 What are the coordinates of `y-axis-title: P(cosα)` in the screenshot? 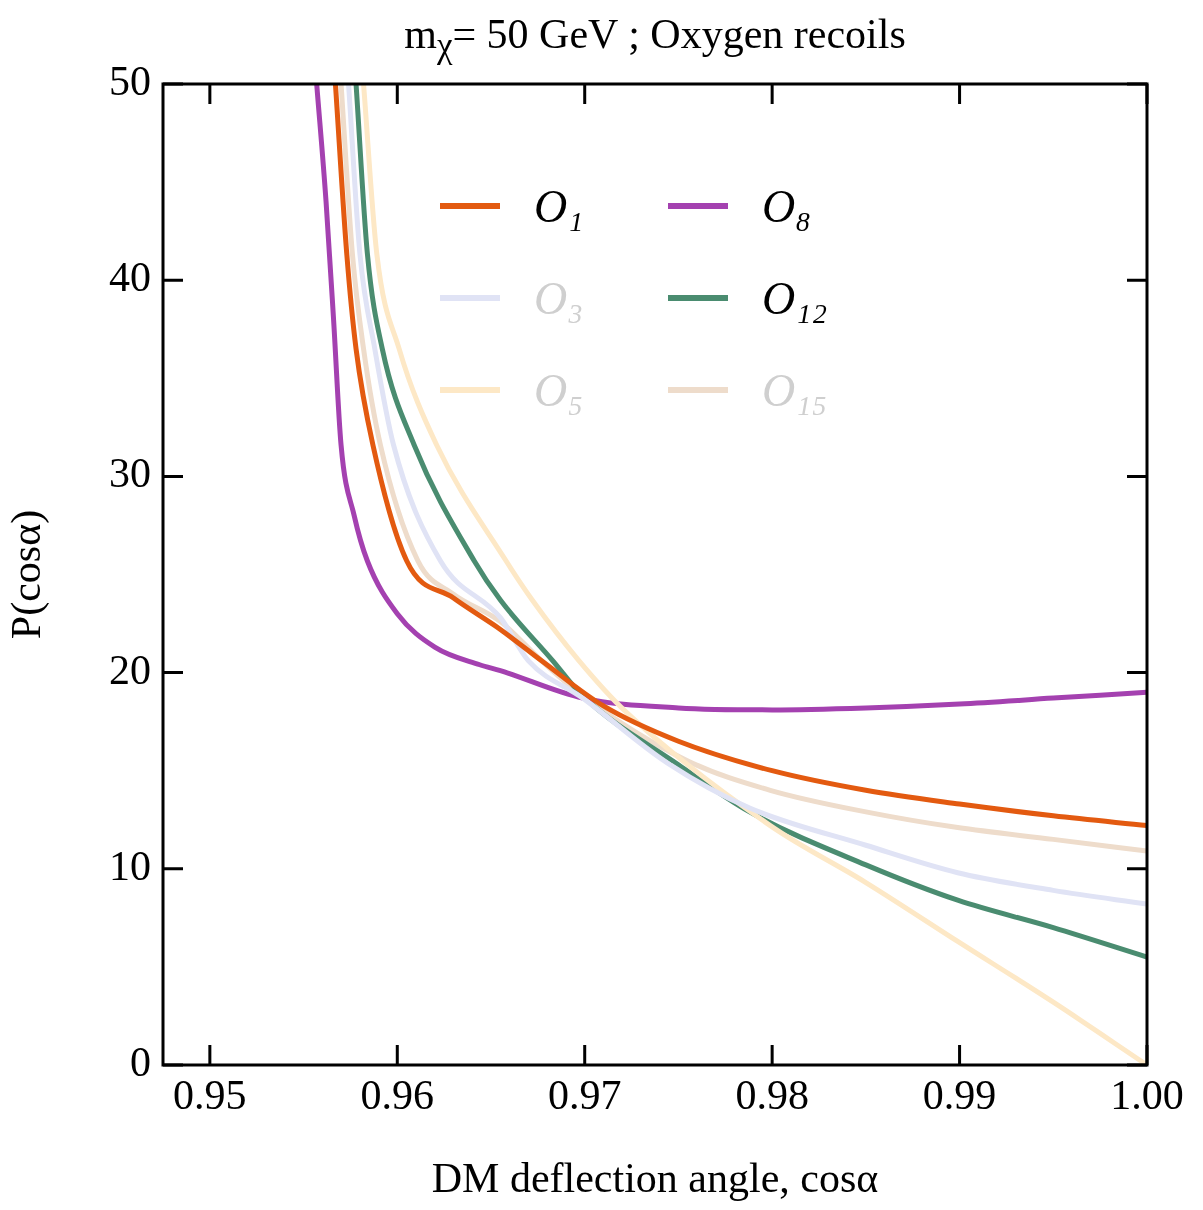 It's located at (27, 574).